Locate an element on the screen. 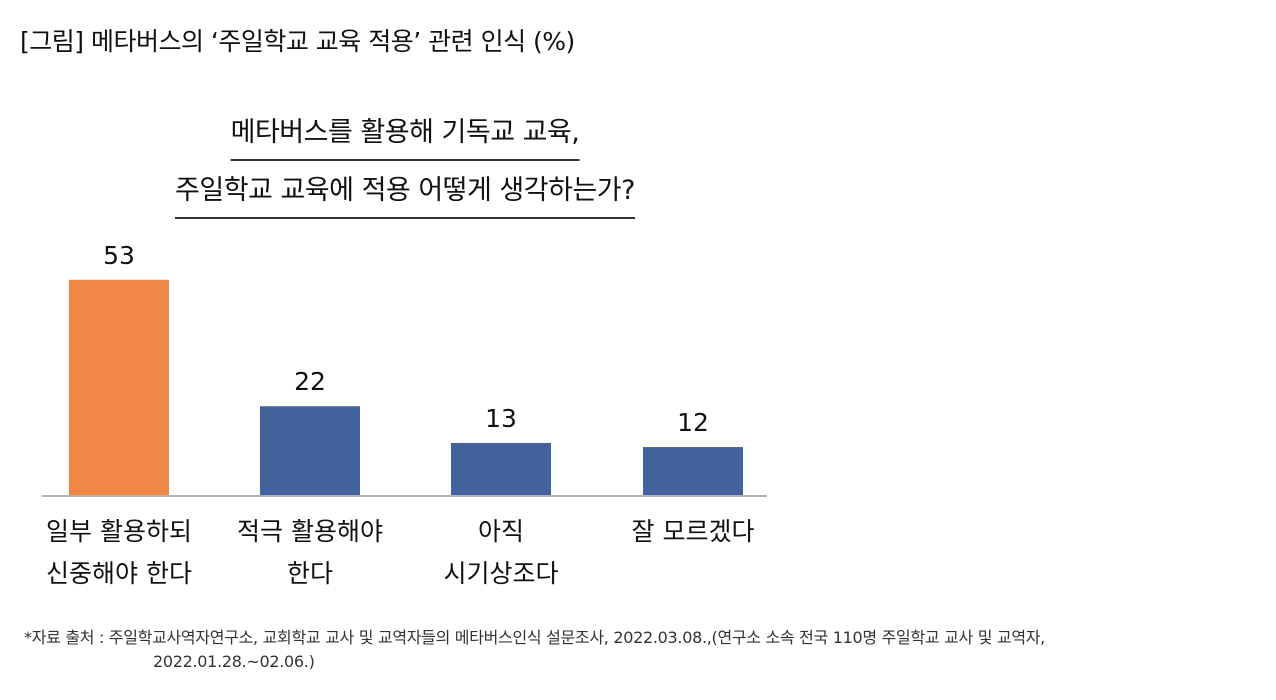 This screenshot has height=700, width=1276. category-label-2-line-1: 적극 활용해야 is located at coordinates (310, 531).